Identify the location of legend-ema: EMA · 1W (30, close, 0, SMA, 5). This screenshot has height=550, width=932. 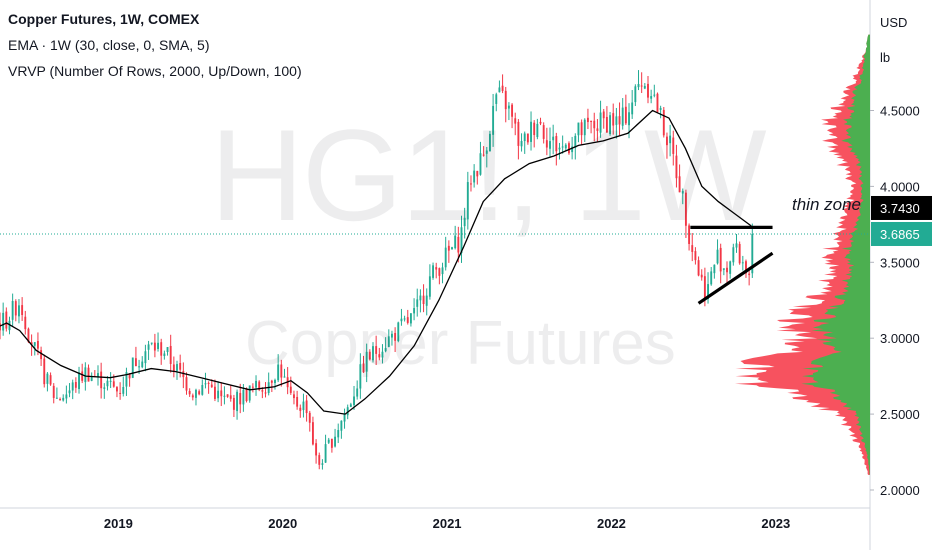
(109, 45).